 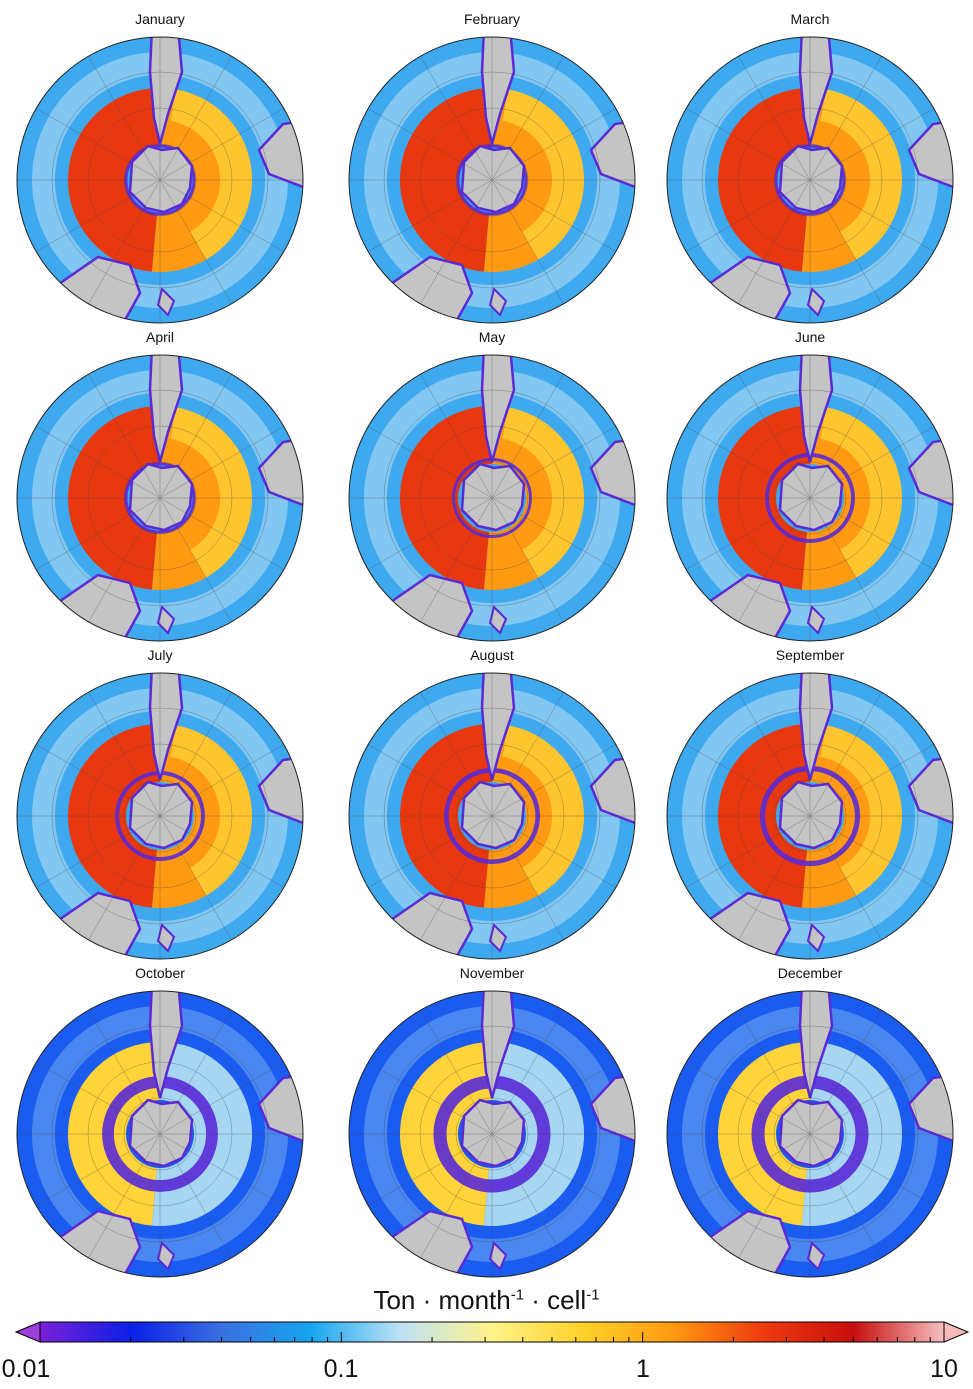 I want to click on map-panel-march: March, so click(x=810, y=169).